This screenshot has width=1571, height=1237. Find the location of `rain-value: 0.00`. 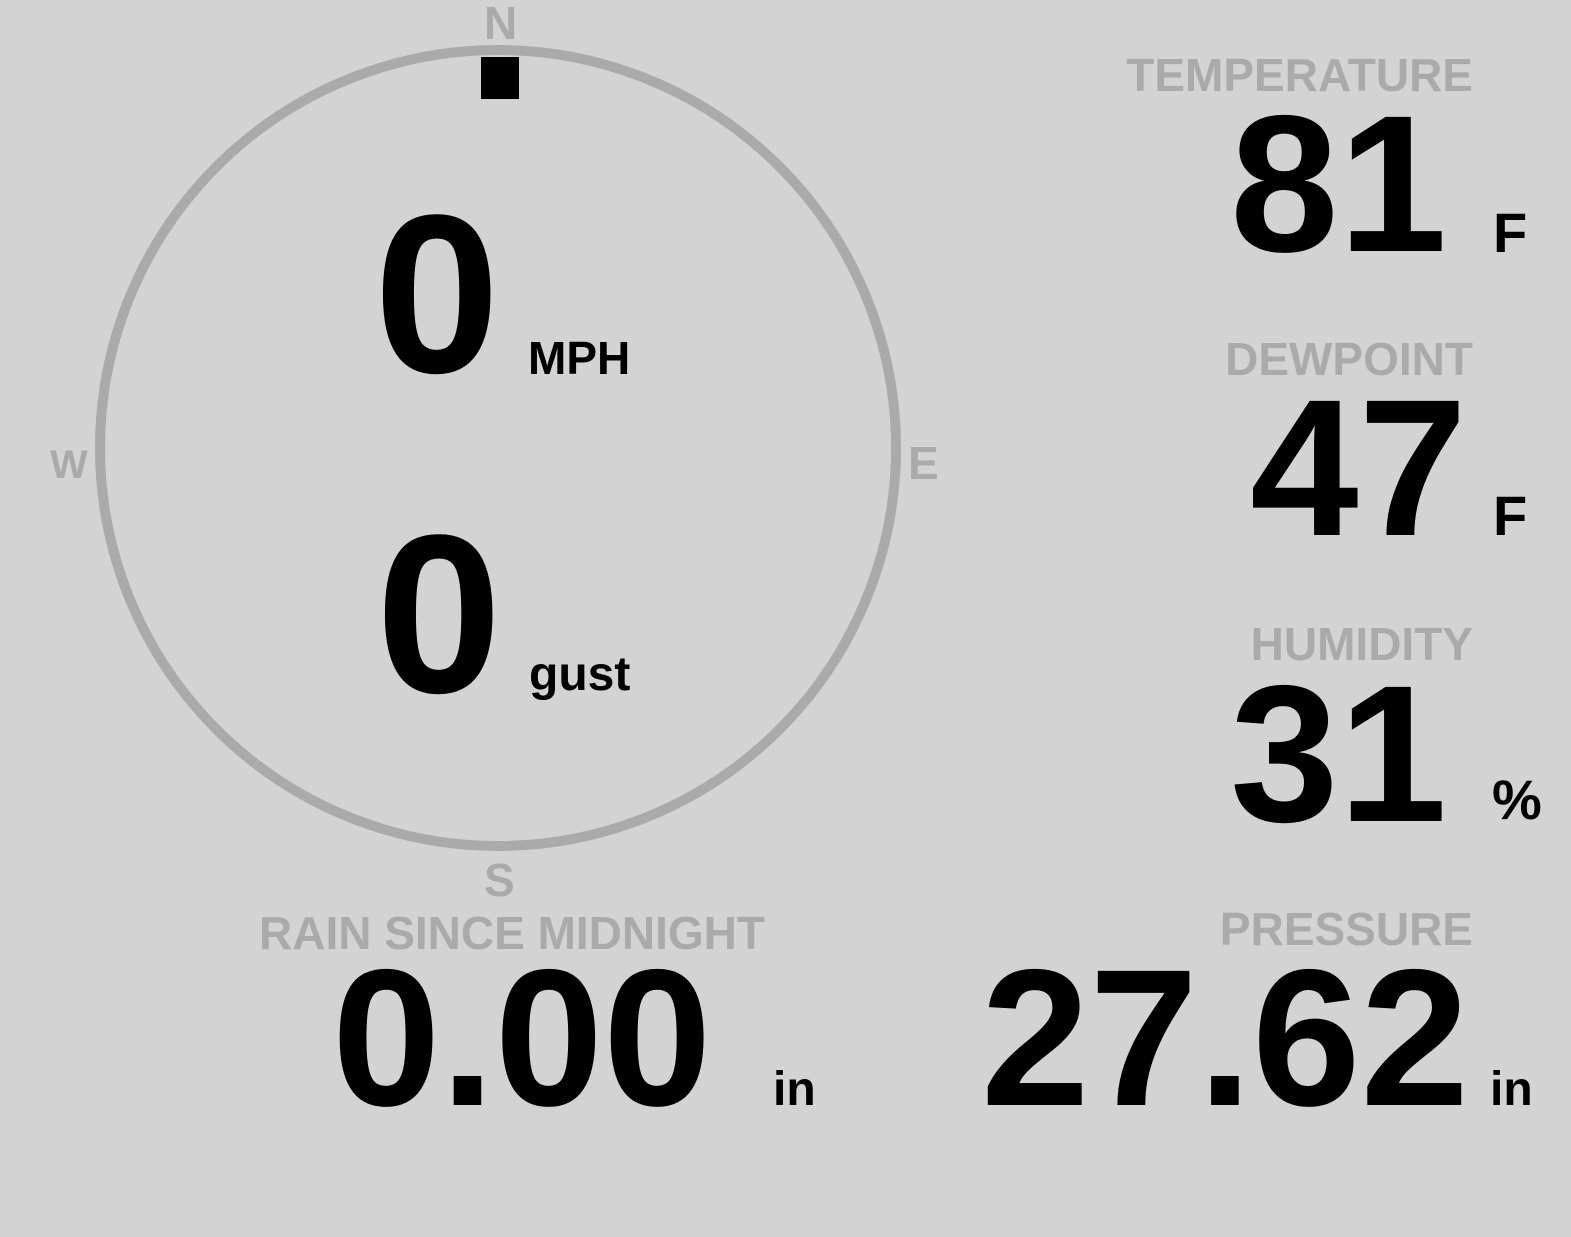

rain-value: 0.00 is located at coordinates (522, 1038).